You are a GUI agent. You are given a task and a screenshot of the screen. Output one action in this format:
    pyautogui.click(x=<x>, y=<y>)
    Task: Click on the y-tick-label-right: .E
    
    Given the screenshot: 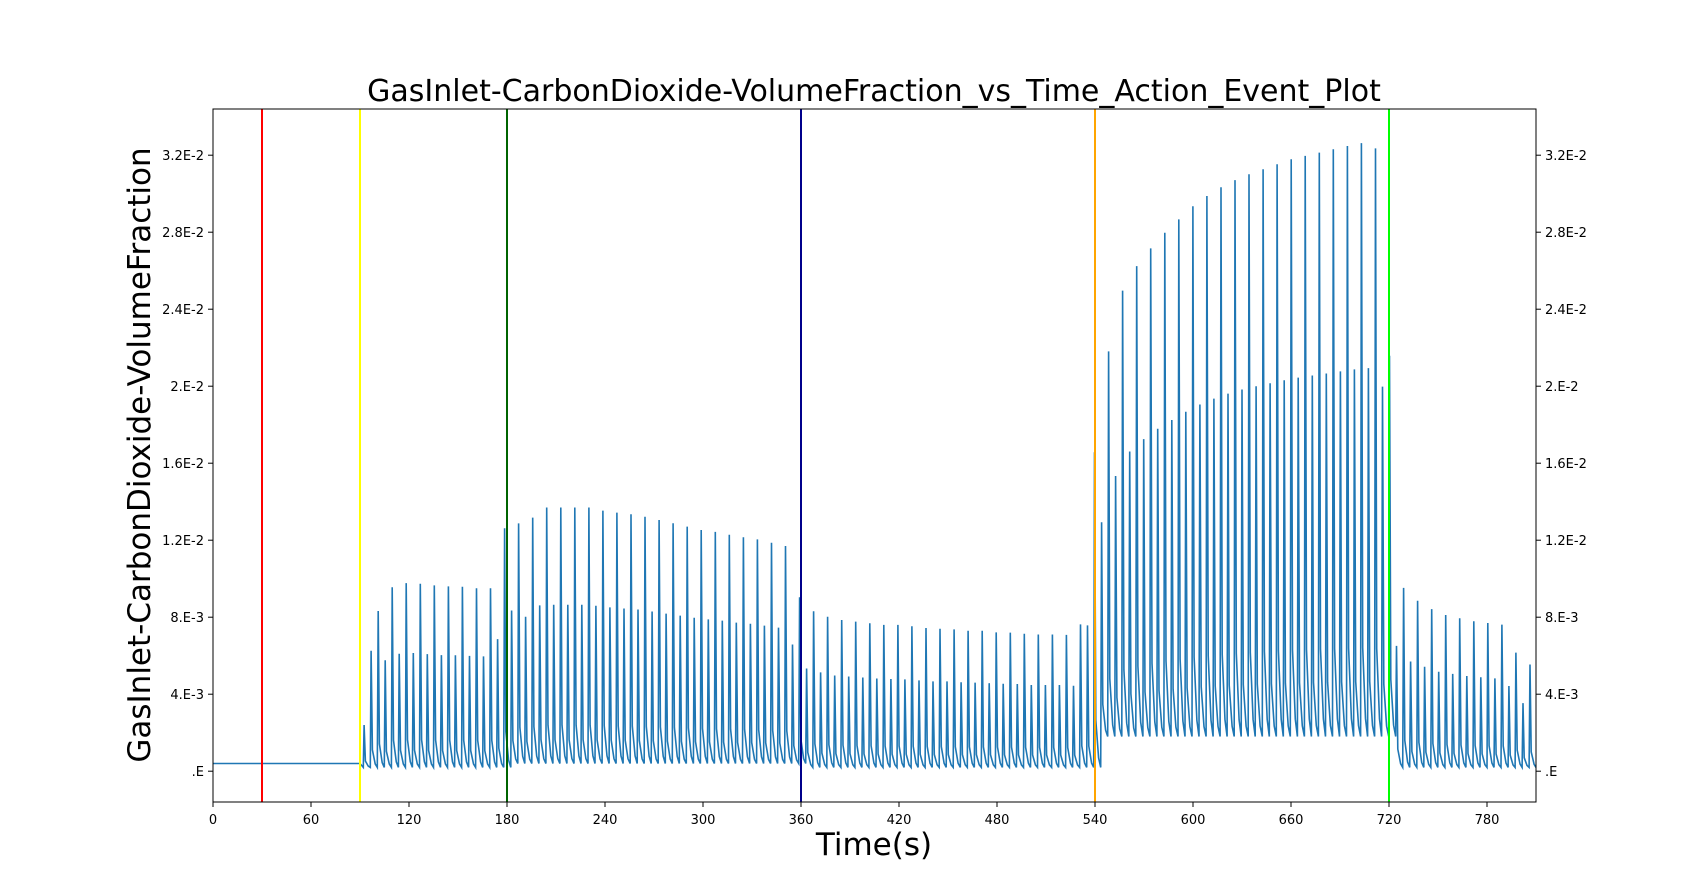 What is the action you would take?
    pyautogui.click(x=1551, y=772)
    